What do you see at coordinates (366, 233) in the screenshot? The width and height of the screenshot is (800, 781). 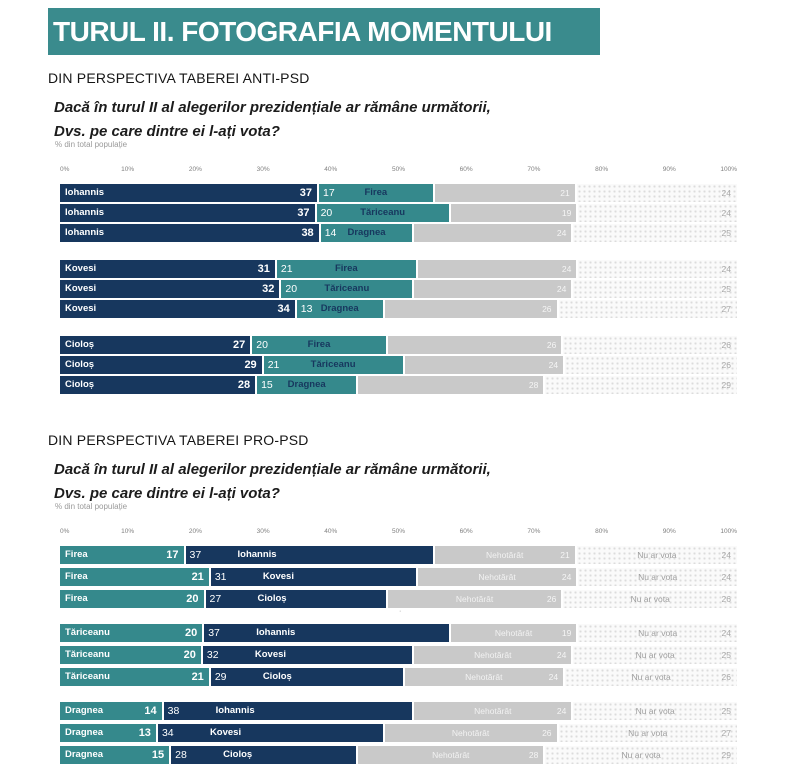 I see `bar-segment-candidate-2: 14 Dragnea` at bounding box center [366, 233].